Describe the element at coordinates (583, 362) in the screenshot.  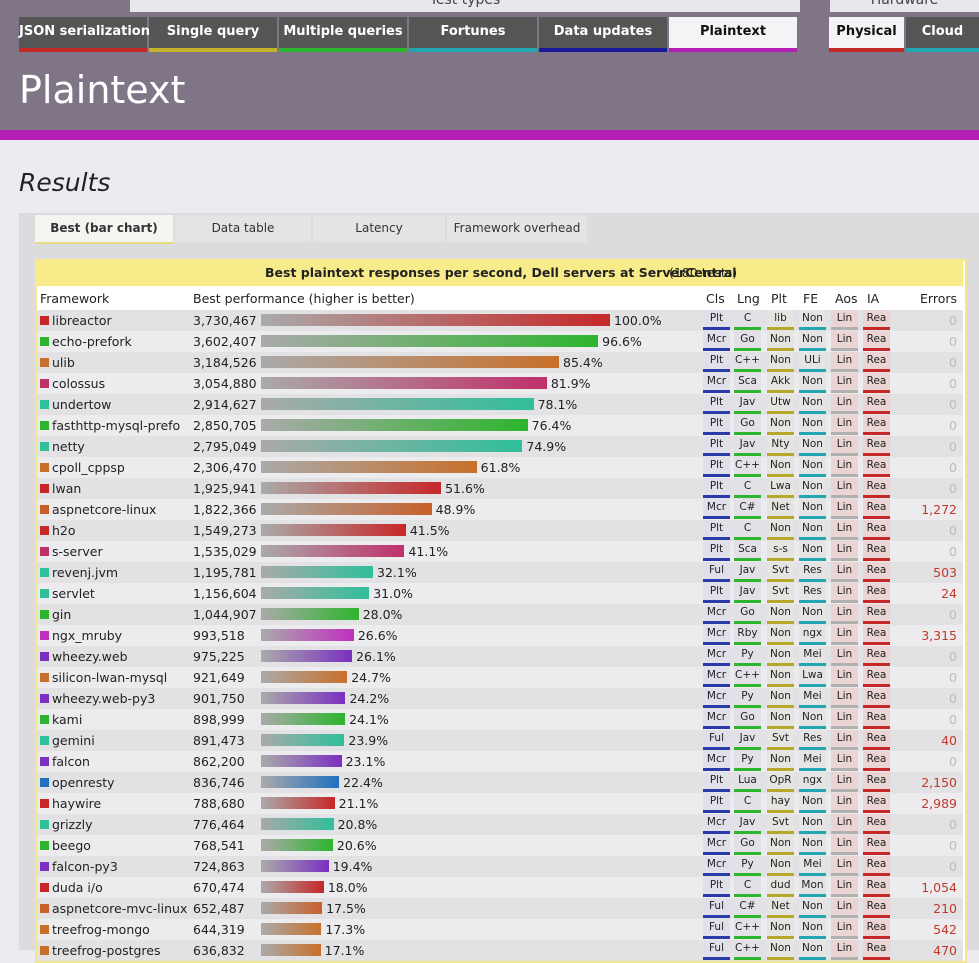
I see `percent-label: 85.4%` at that location.